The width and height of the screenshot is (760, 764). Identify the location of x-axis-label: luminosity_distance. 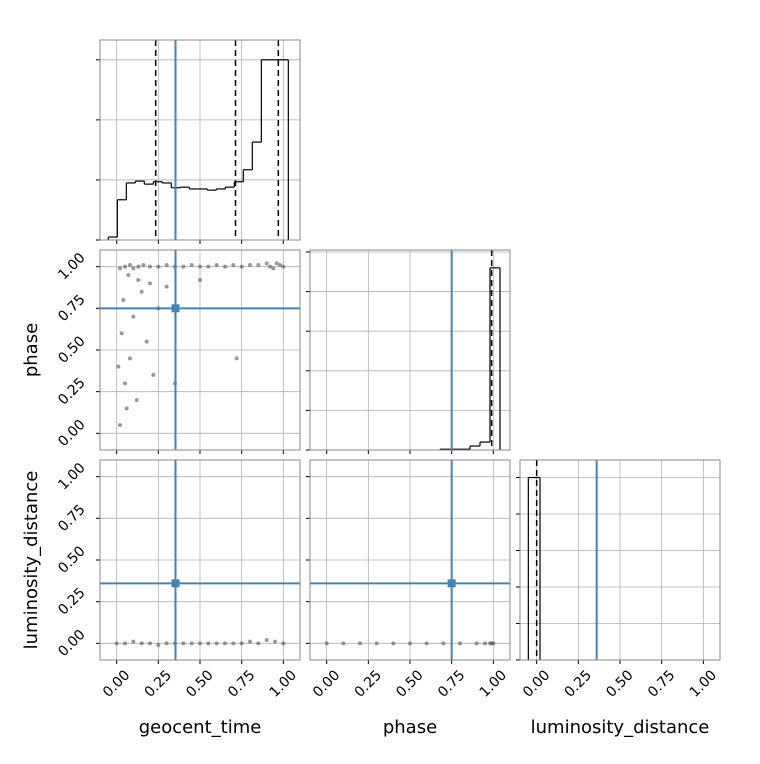
(620, 727).